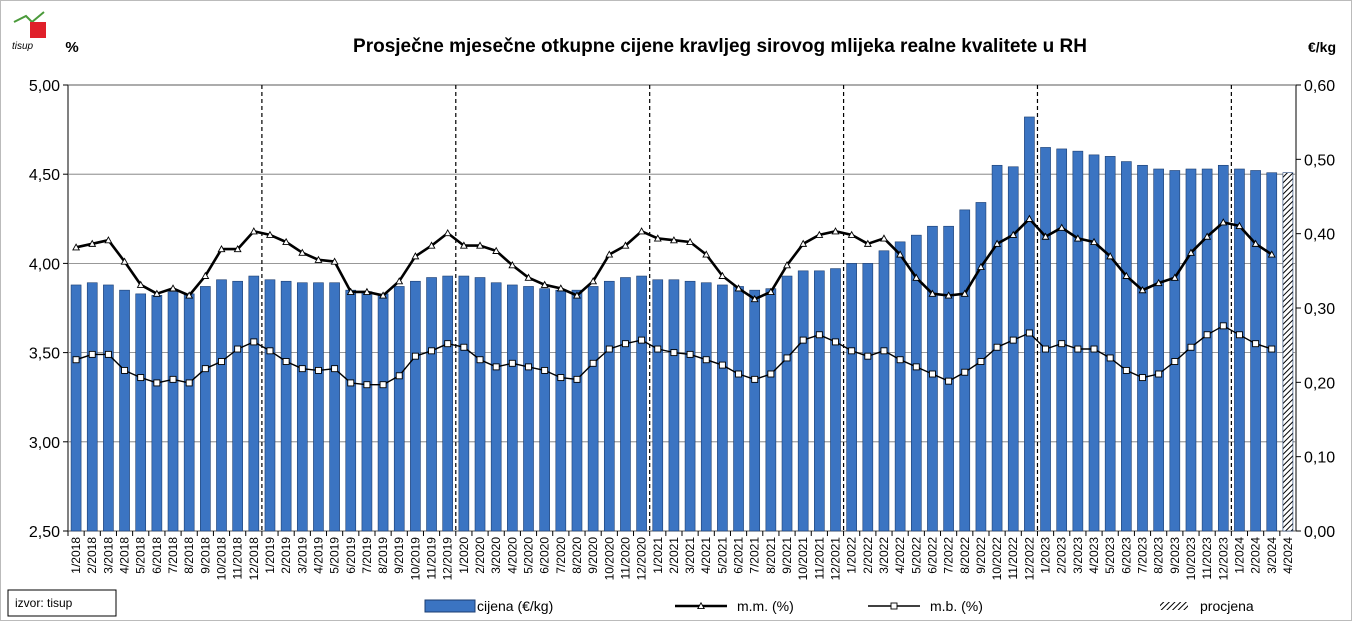 Image resolution: width=1352 pixels, height=621 pixels. What do you see at coordinates (23, 46) in the screenshot?
I see `logo-text: tisup` at bounding box center [23, 46].